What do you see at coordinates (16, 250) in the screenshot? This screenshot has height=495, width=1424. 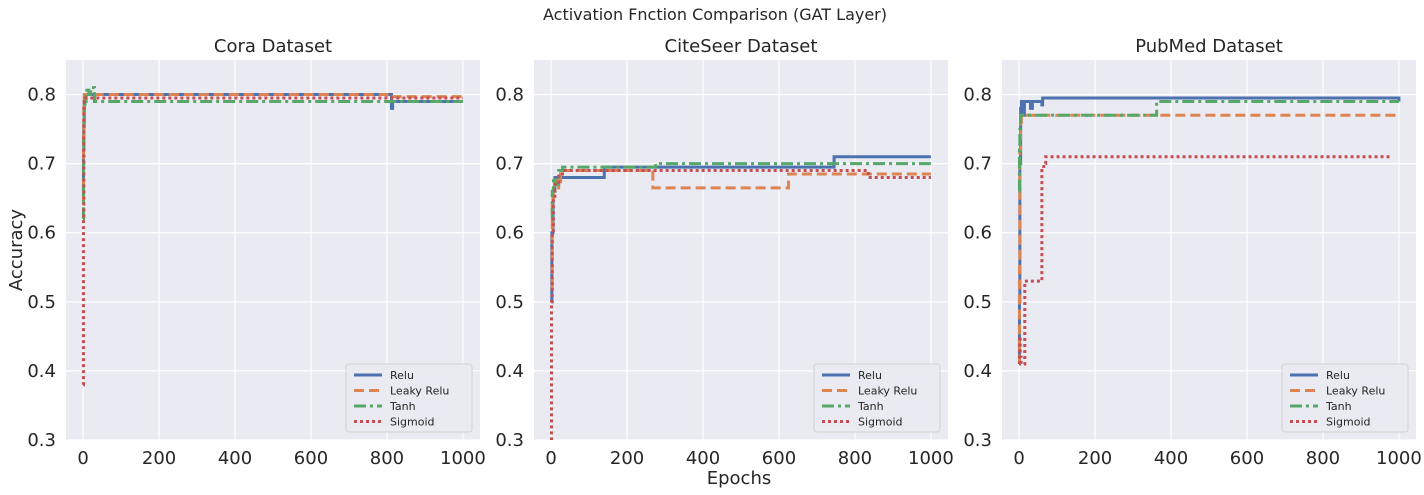 I see `y-axis-label: Accuracy` at bounding box center [16, 250].